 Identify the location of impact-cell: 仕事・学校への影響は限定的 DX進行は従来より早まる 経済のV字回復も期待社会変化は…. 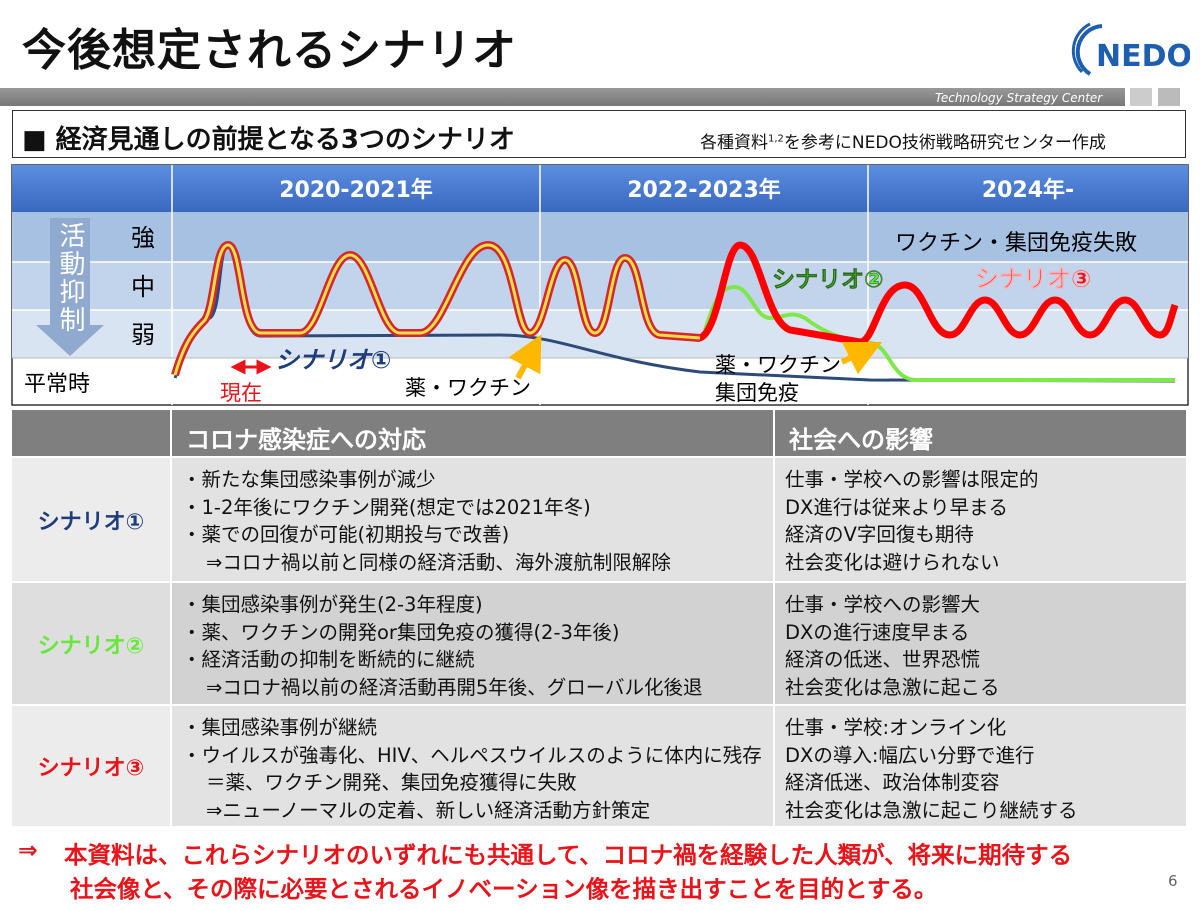
(981, 520).